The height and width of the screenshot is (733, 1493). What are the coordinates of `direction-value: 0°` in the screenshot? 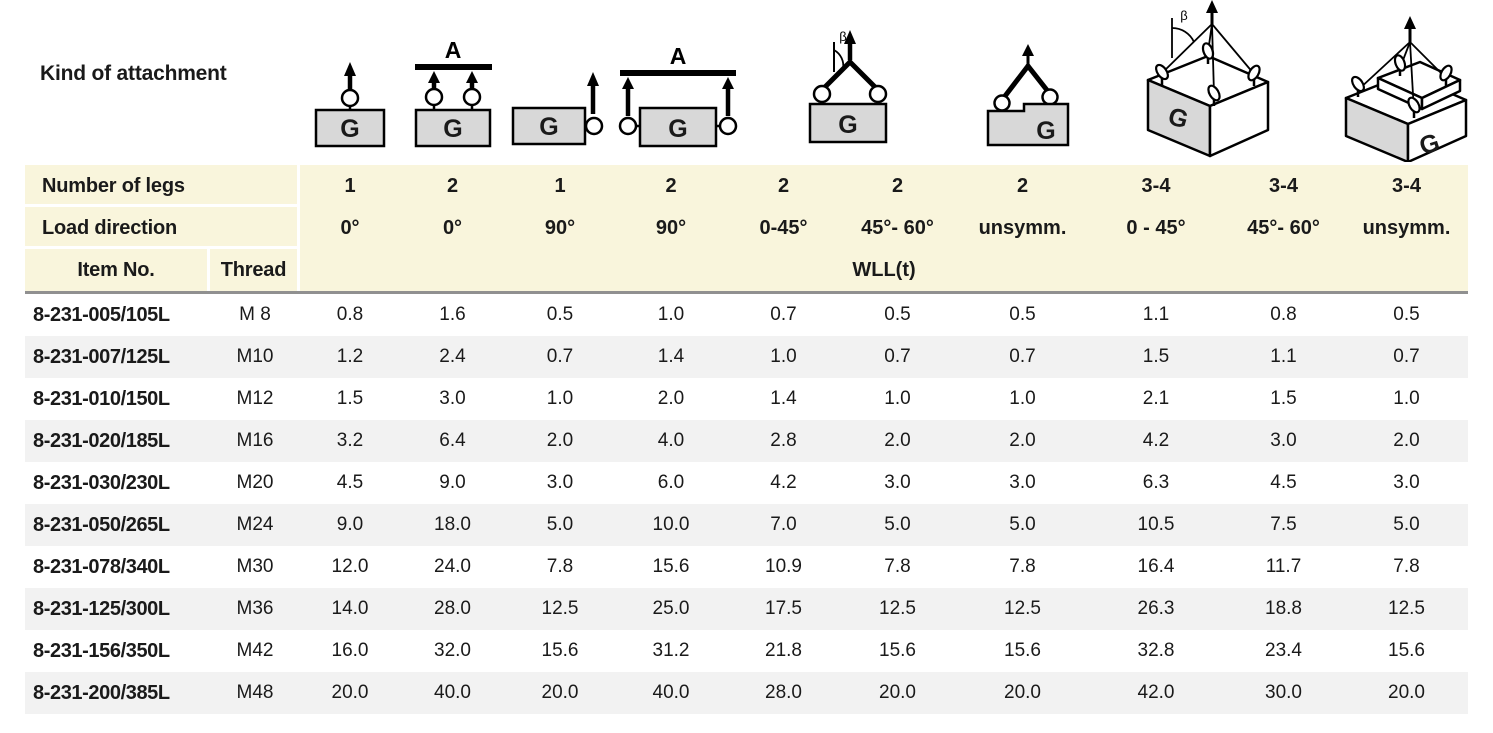 It's located at (350, 228).